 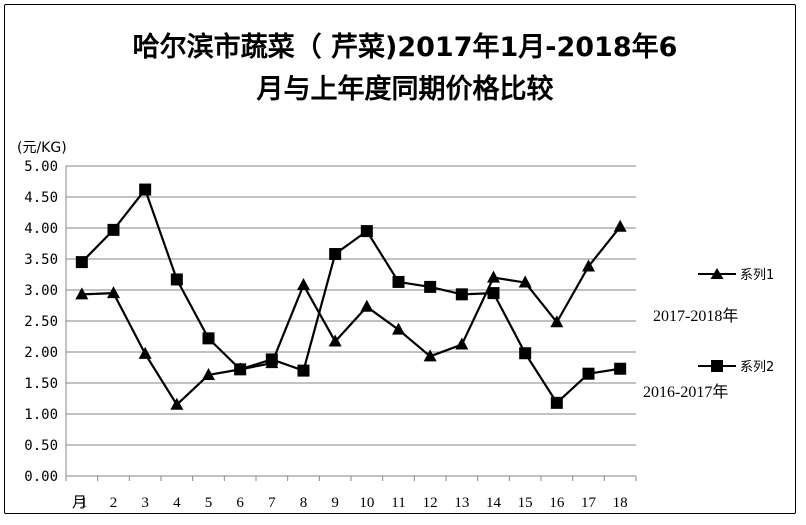 What do you see at coordinates (405, 47) in the screenshot?
I see `chart-title-line-1: 哈尔滨市蔬菜（ 芹菜)2017年1月-2018年6` at bounding box center [405, 47].